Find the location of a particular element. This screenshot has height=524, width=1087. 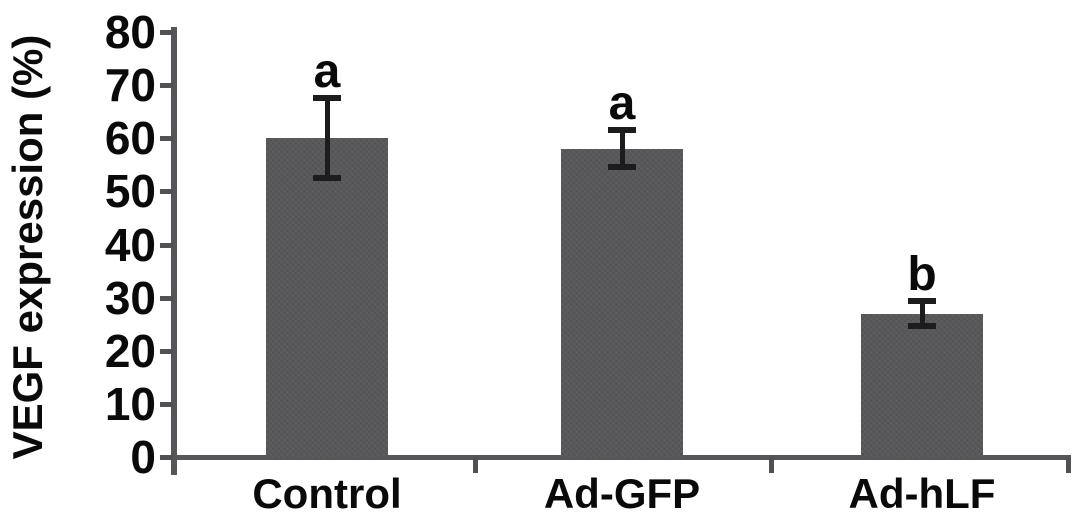

y-tick-label: 40 is located at coordinates (130, 244).